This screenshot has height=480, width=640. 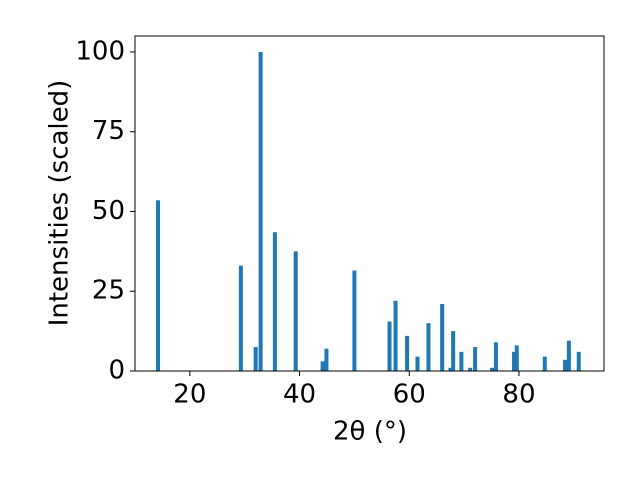 What do you see at coordinates (299, 395) in the screenshot?
I see `x-tick-label: 40` at bounding box center [299, 395].